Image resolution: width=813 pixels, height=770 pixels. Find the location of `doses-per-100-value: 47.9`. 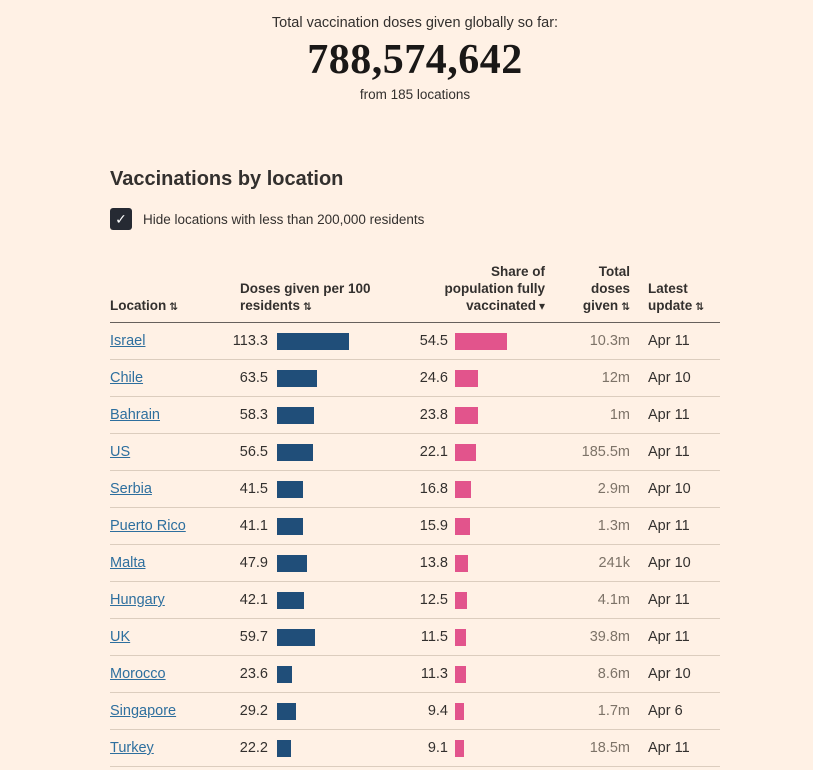

doses-per-100-value: 47.9 is located at coordinates (253, 563).